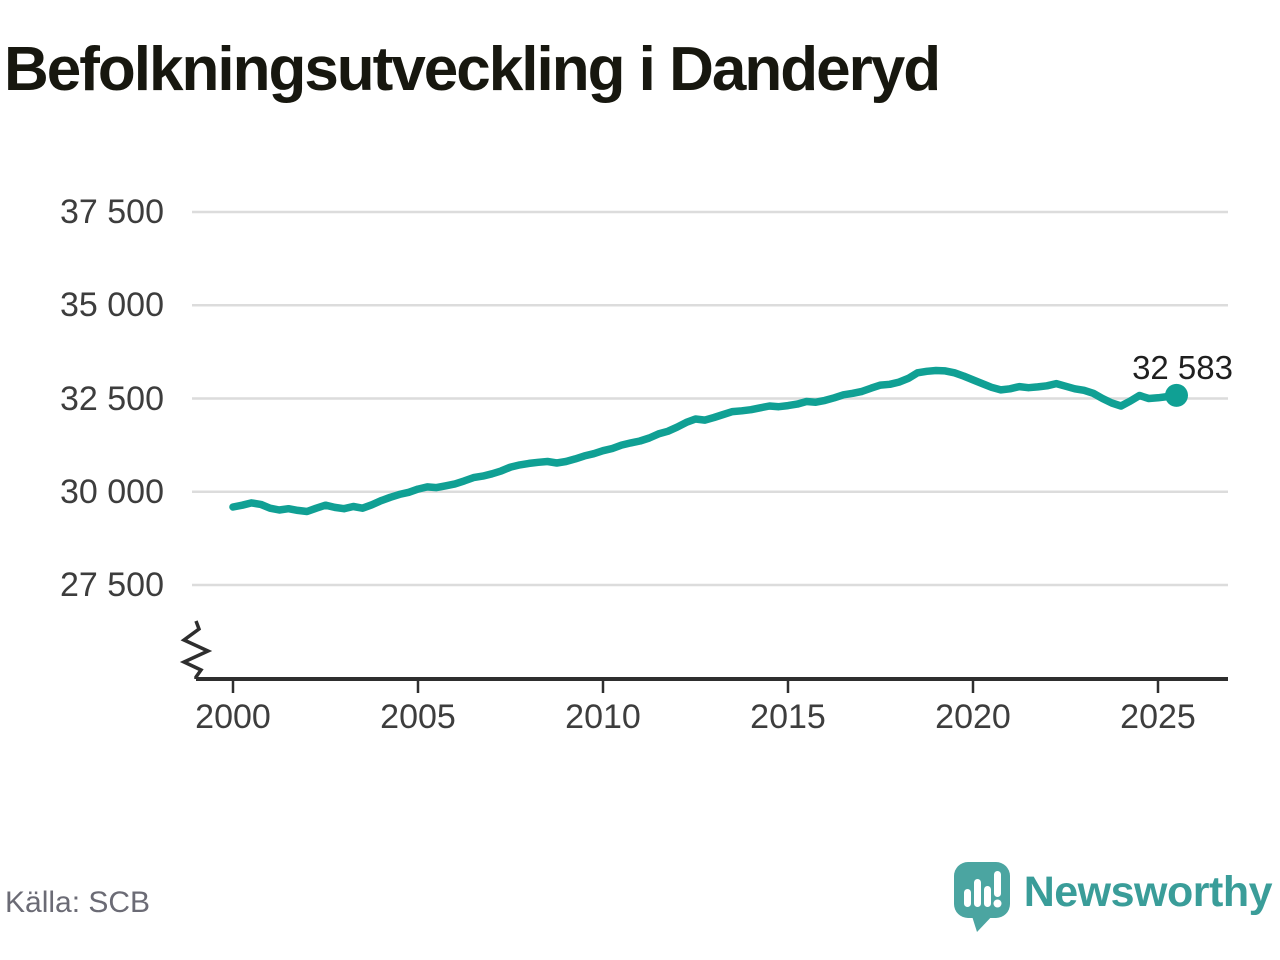 The height and width of the screenshot is (960, 1280). What do you see at coordinates (1148, 891) in the screenshot?
I see `newsworthy-wordmark: Newsworthy` at bounding box center [1148, 891].